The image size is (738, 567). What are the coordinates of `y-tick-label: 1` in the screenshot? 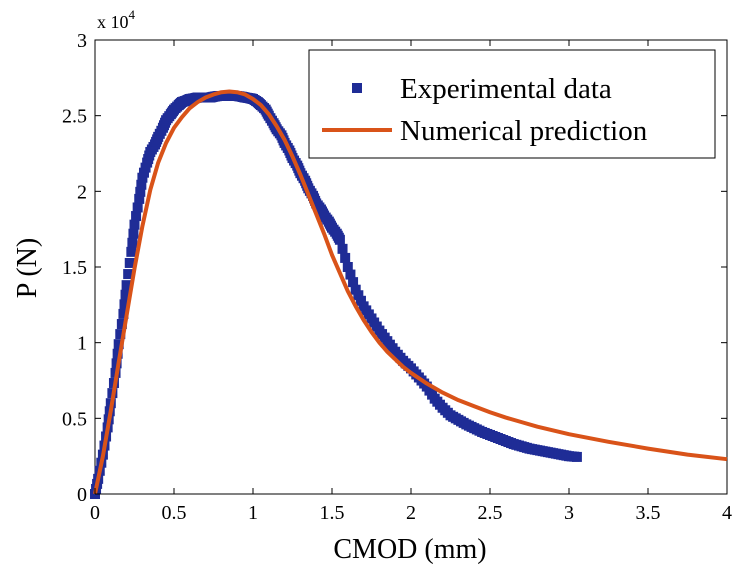 It's located at (82, 344).